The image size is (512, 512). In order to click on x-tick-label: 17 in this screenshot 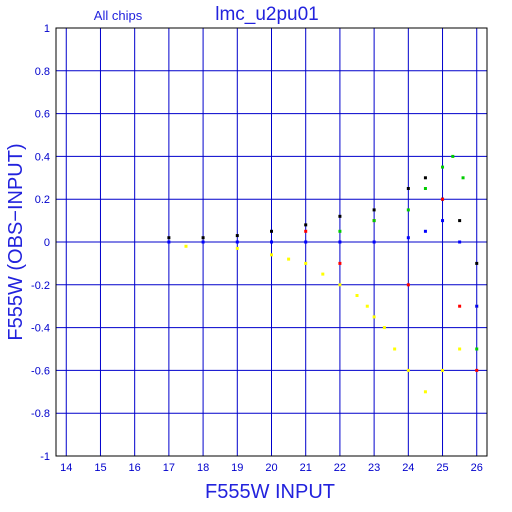, I will do `click(169, 468)`.